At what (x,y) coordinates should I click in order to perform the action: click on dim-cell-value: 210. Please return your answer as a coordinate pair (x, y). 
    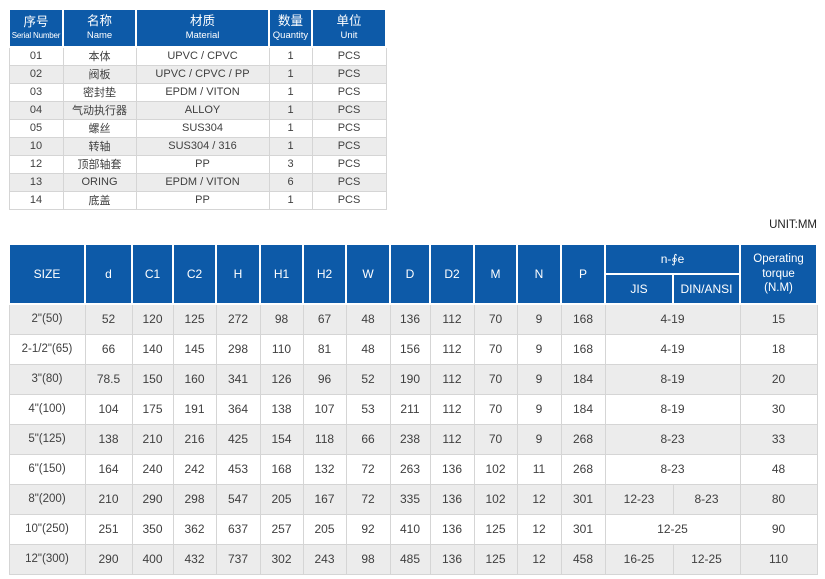
    Looking at the image, I should click on (152, 439).